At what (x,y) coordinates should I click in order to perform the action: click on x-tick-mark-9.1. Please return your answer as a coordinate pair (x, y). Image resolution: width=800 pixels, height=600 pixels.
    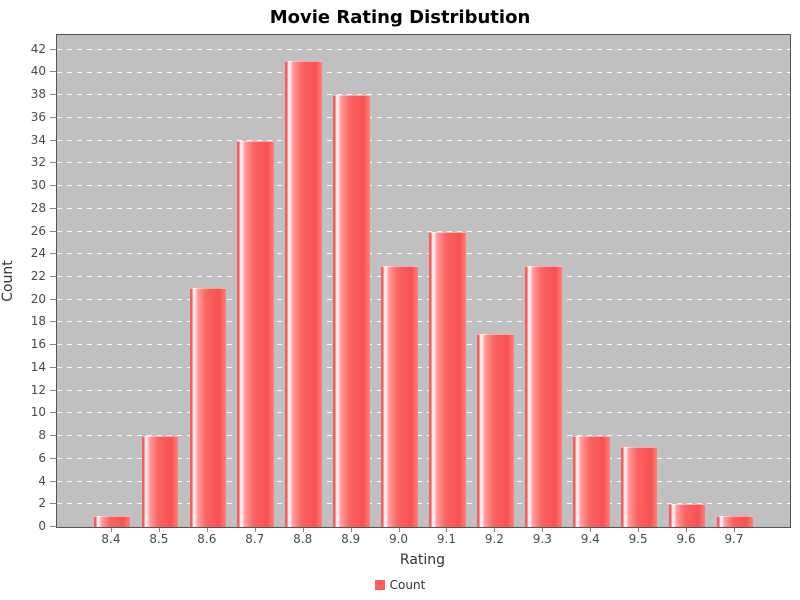
    Looking at the image, I should click on (447, 530).